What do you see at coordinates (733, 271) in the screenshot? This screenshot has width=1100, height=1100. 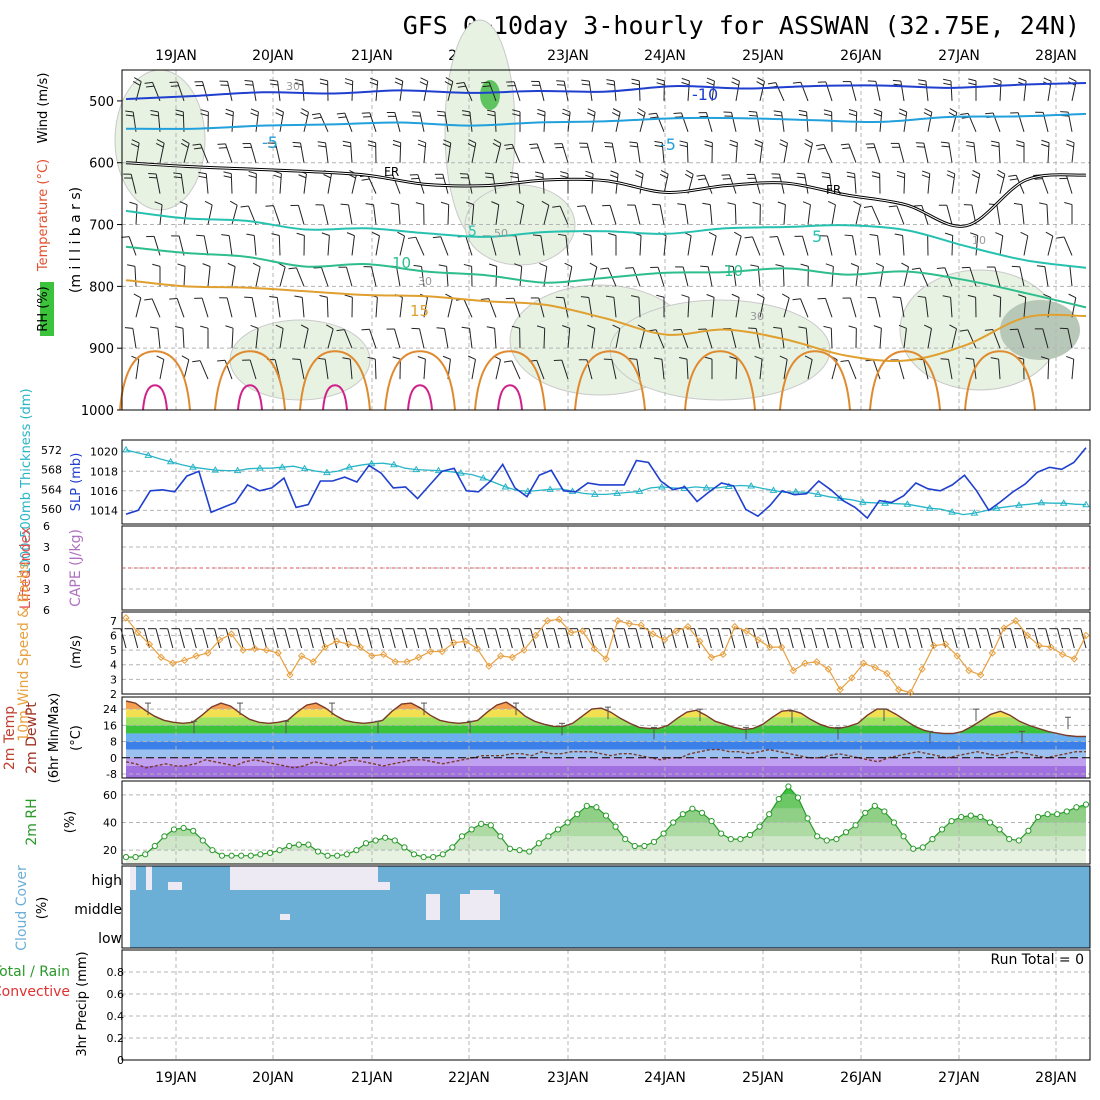 I see `contour-label: 10` at bounding box center [733, 271].